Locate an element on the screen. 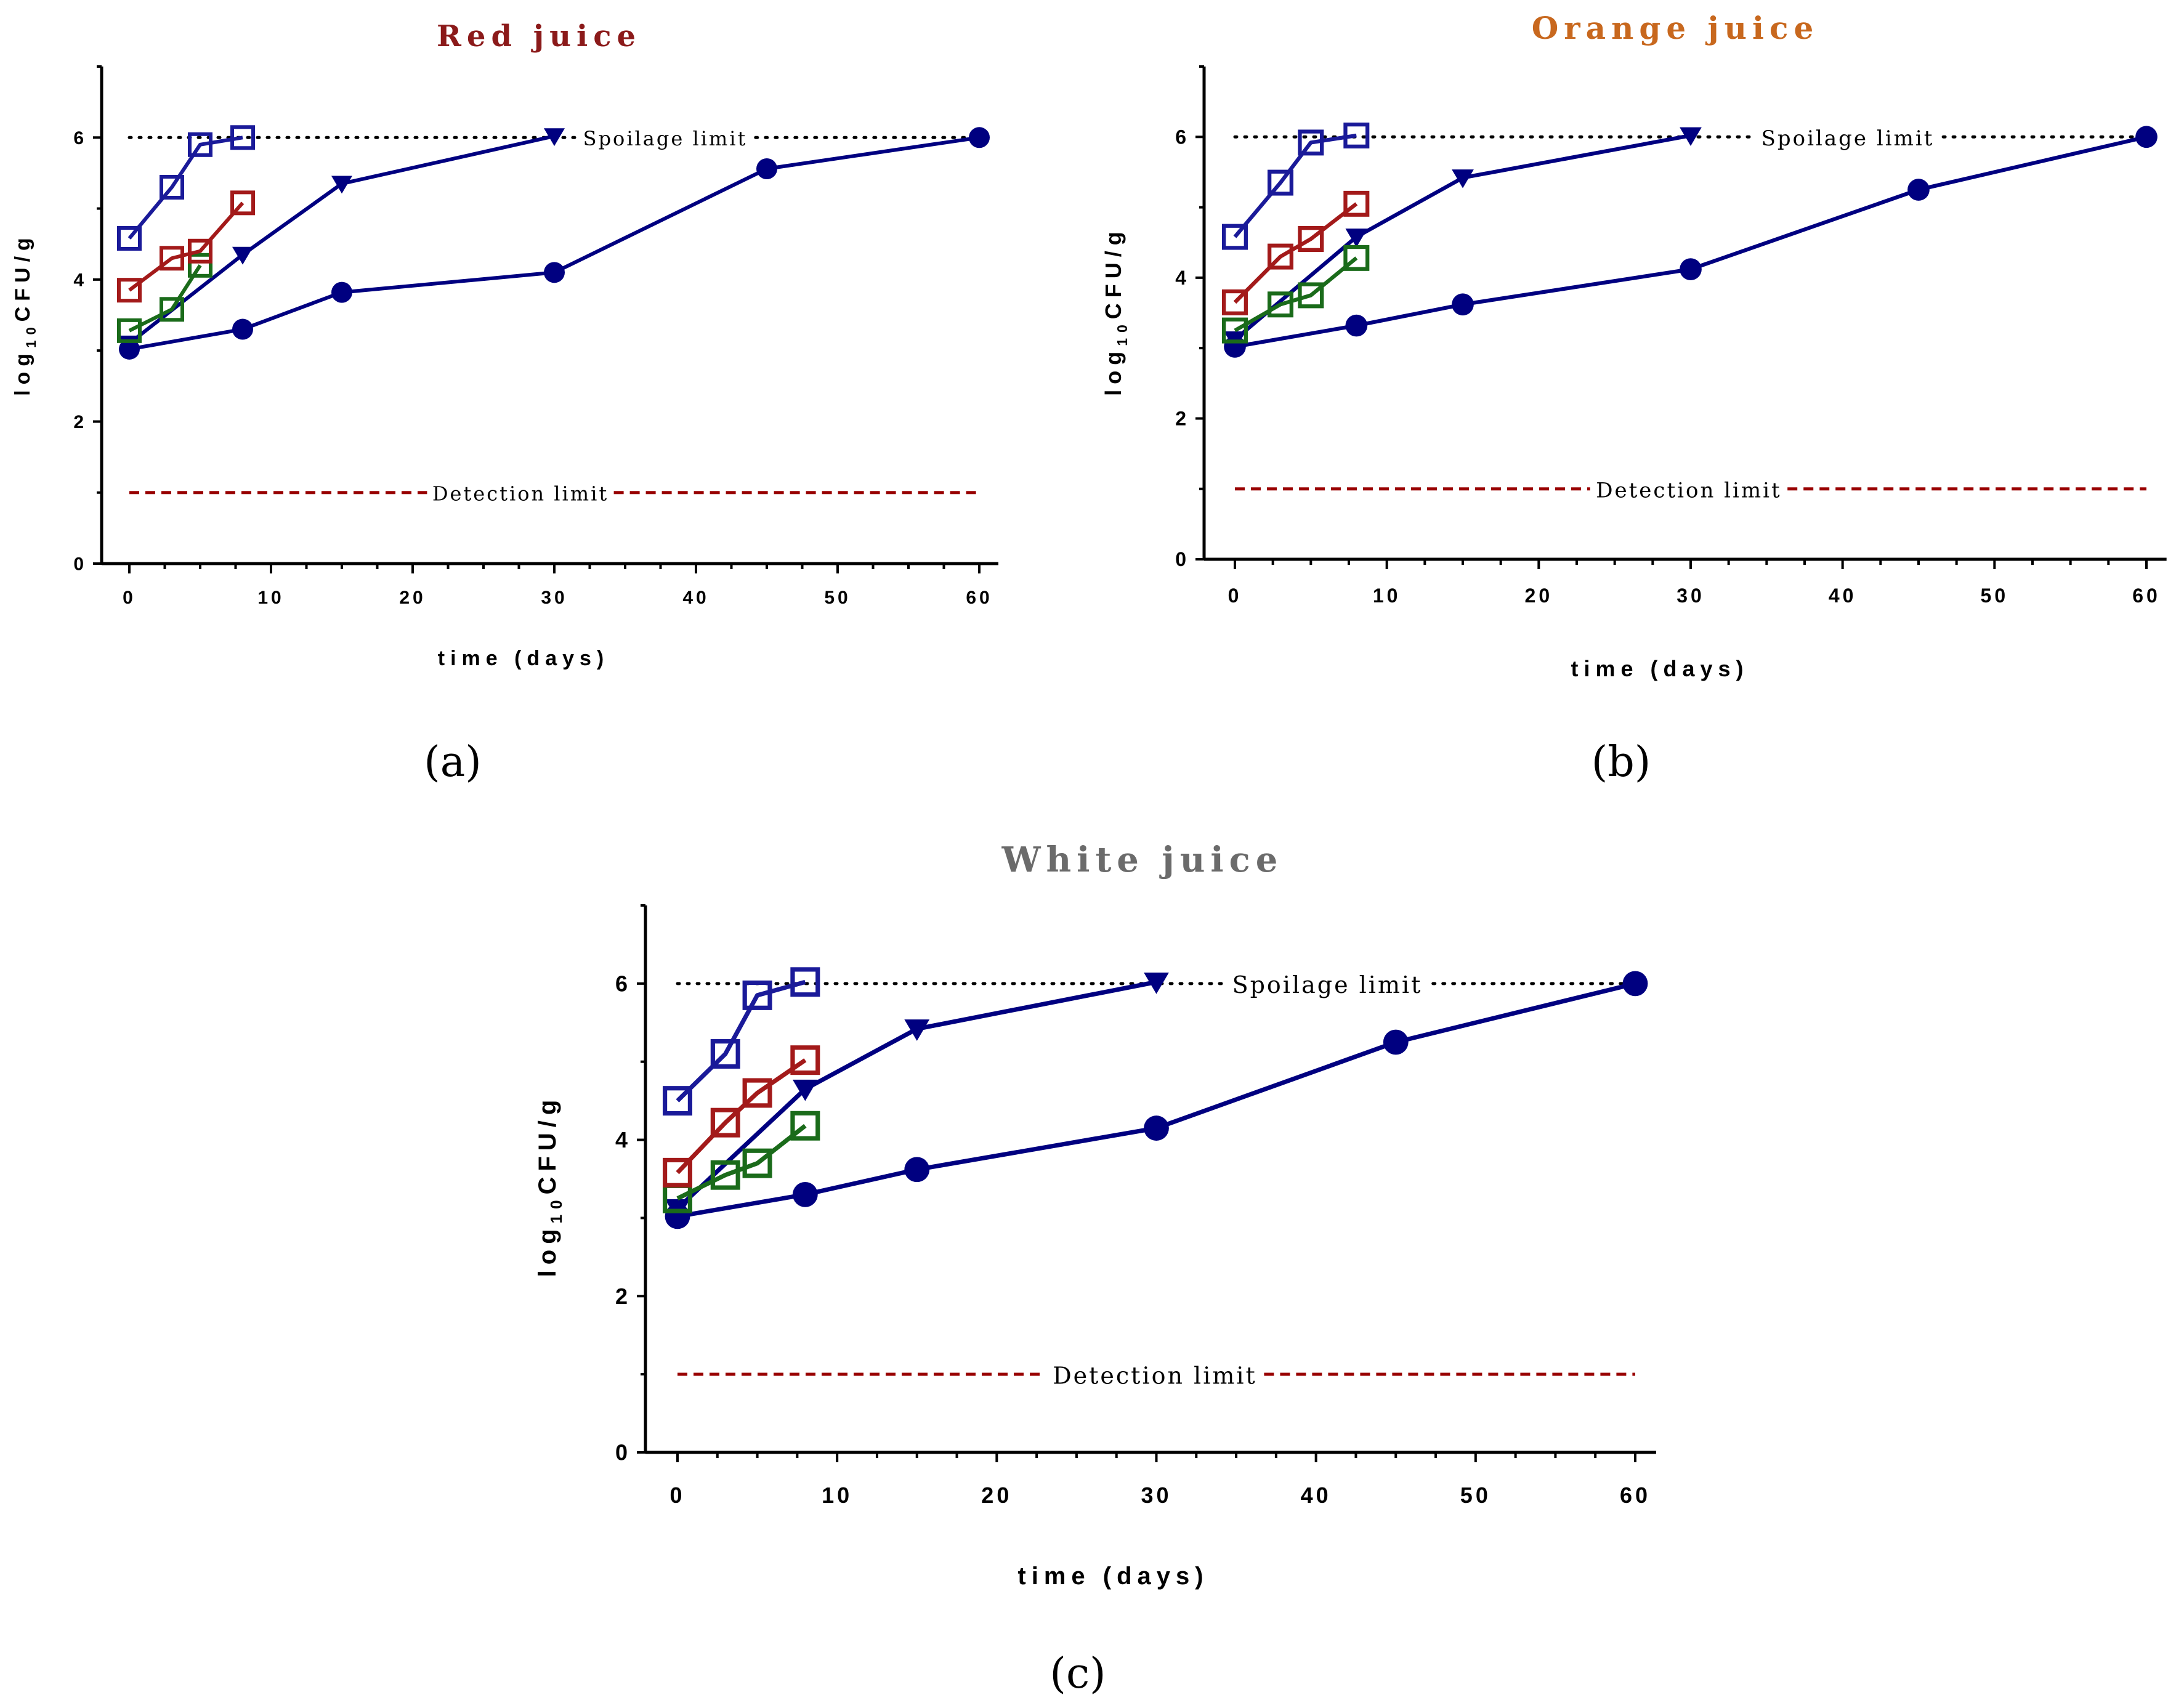 The height and width of the screenshot is (1700, 2184). y-tick-label: 4 is located at coordinates (80, 280).